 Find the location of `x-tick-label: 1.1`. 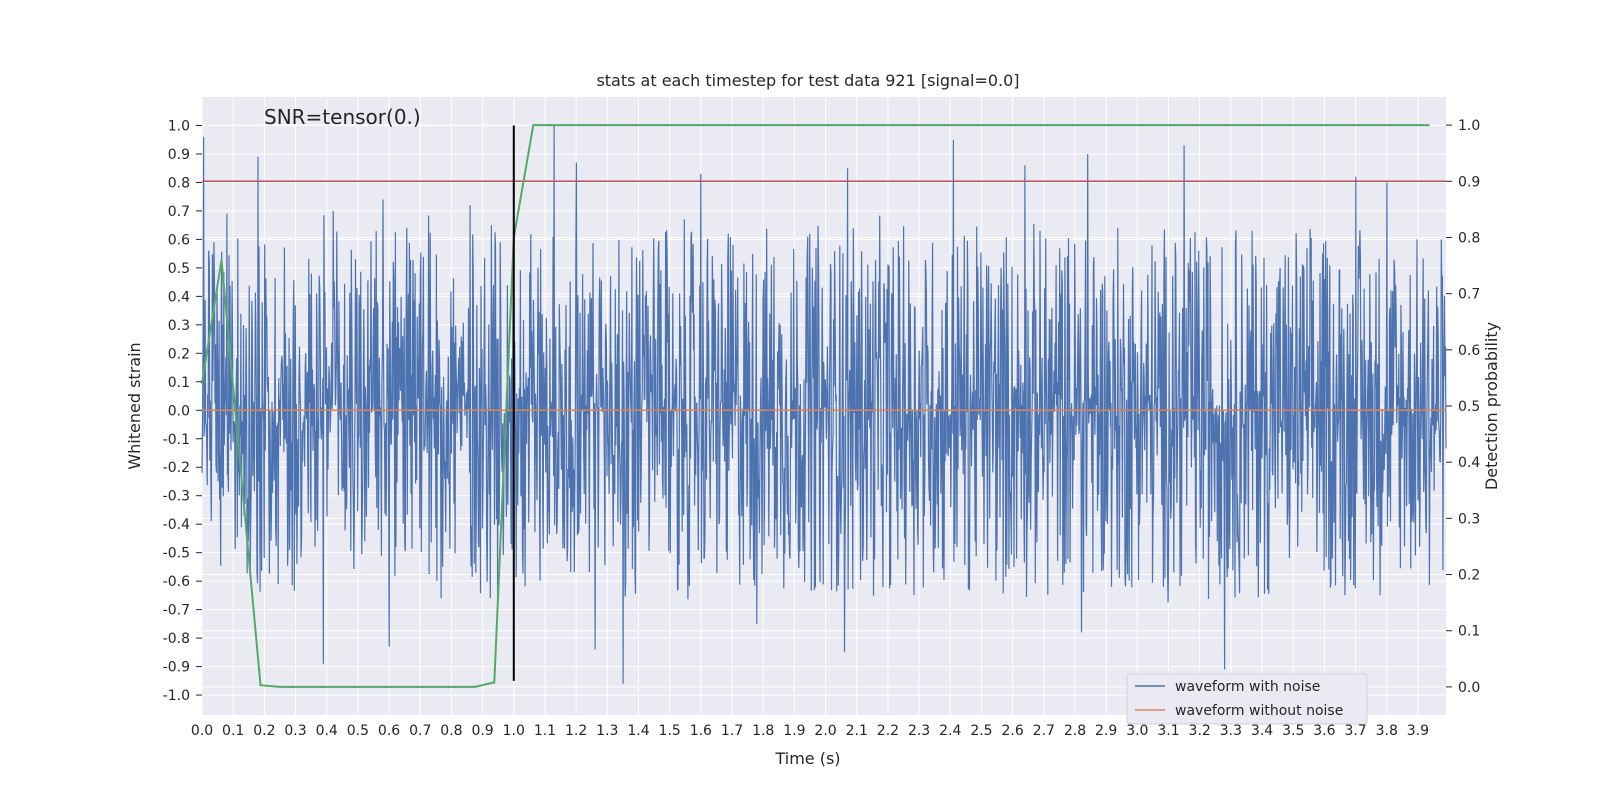

x-tick-label: 1.1 is located at coordinates (545, 731).